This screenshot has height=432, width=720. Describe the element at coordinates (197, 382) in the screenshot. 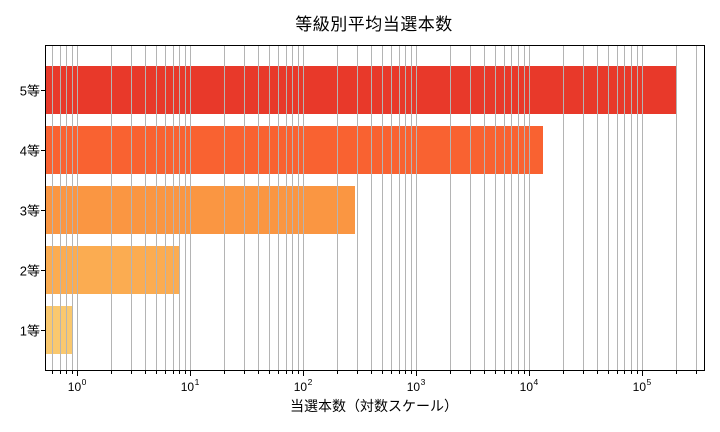

I see `x-tick-exponent: 1` at that location.